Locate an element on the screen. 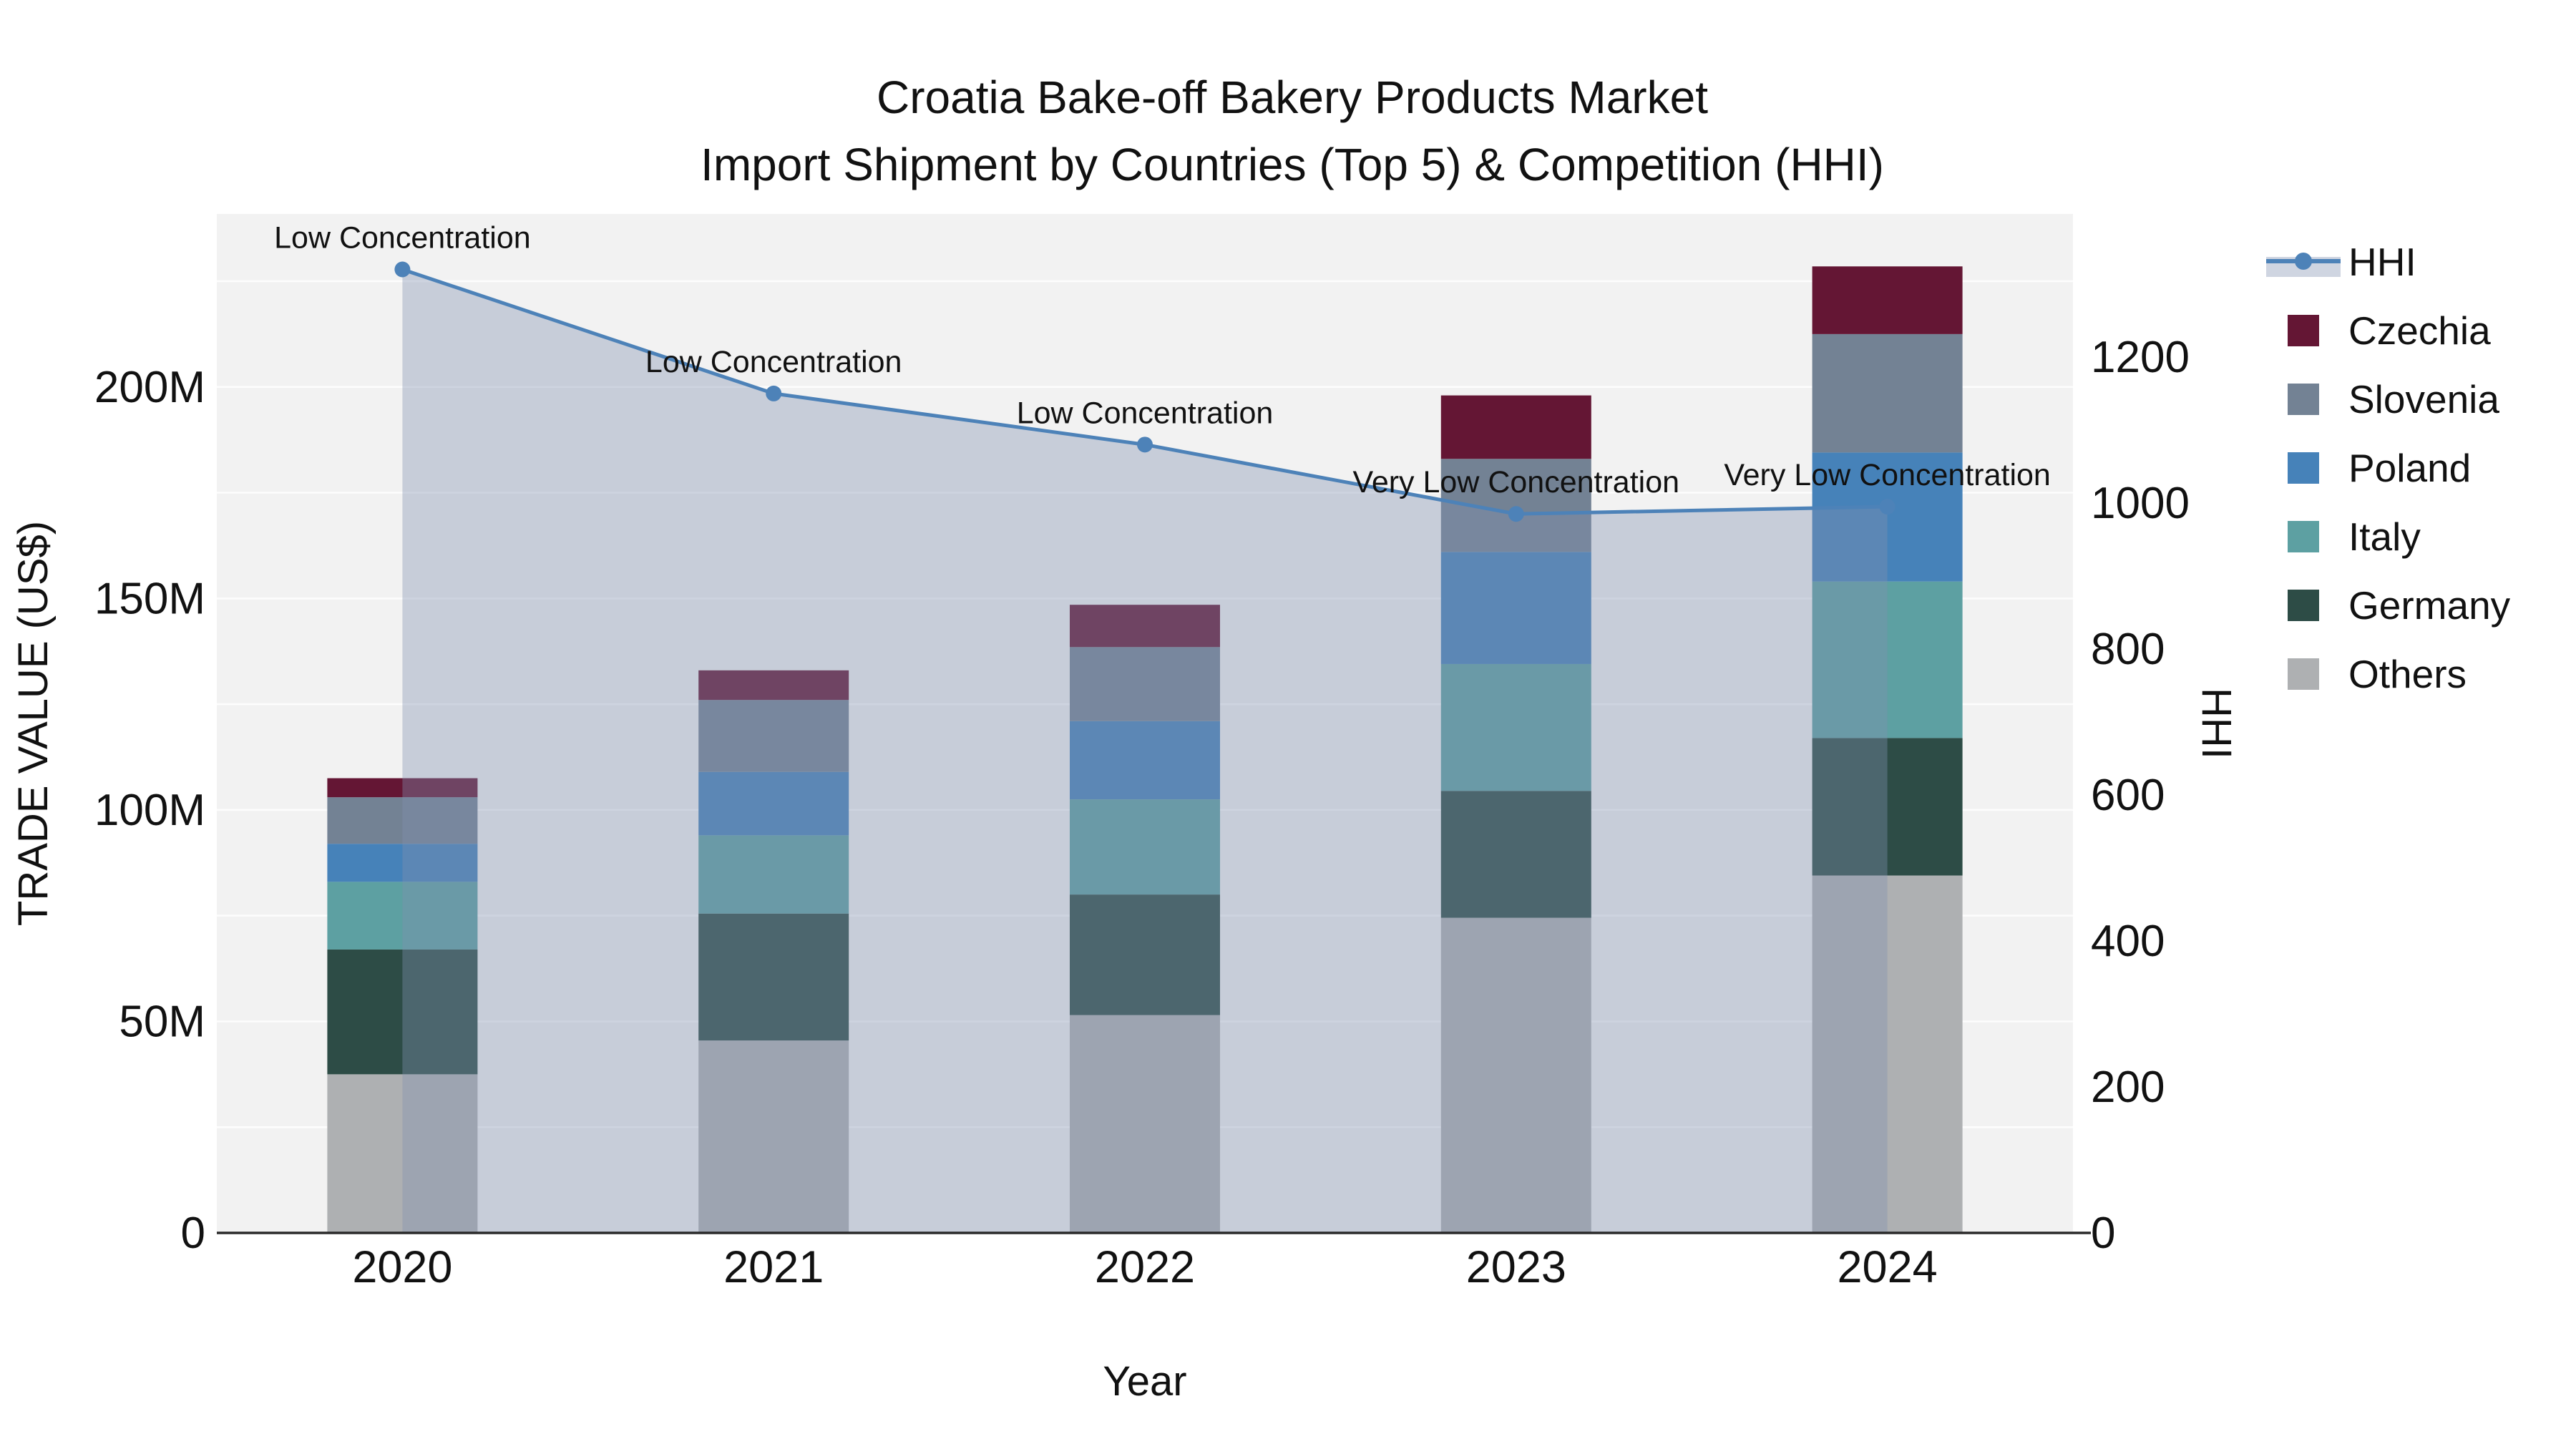 The height and width of the screenshot is (1449, 2576). bar-segment-czechia-2020 is located at coordinates (402, 788).